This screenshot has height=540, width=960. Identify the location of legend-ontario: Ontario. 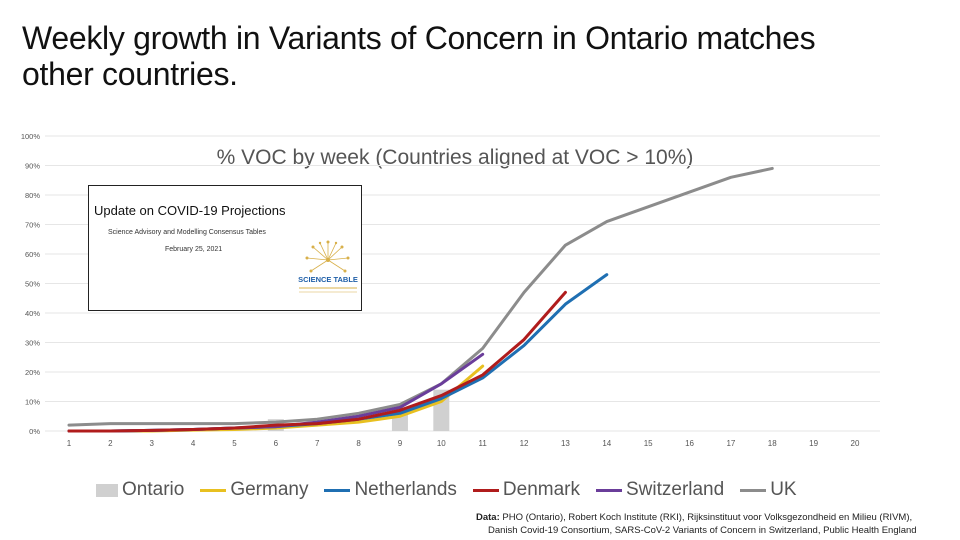
(140, 490).